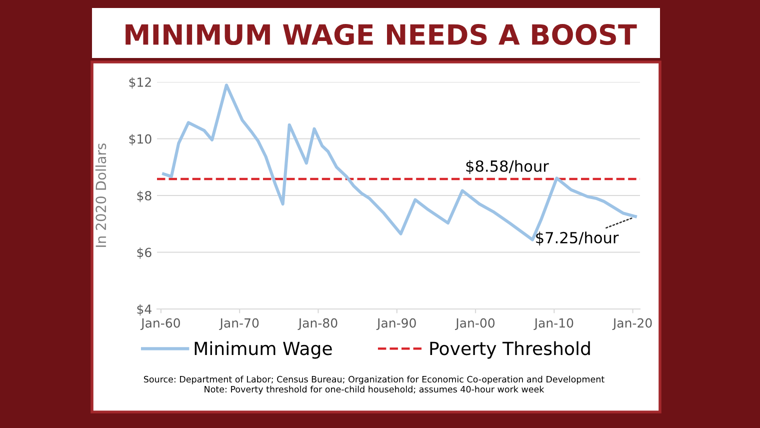 The height and width of the screenshot is (428, 760). What do you see at coordinates (140, 83) in the screenshot?
I see `y-tick-label: $12` at bounding box center [140, 83].